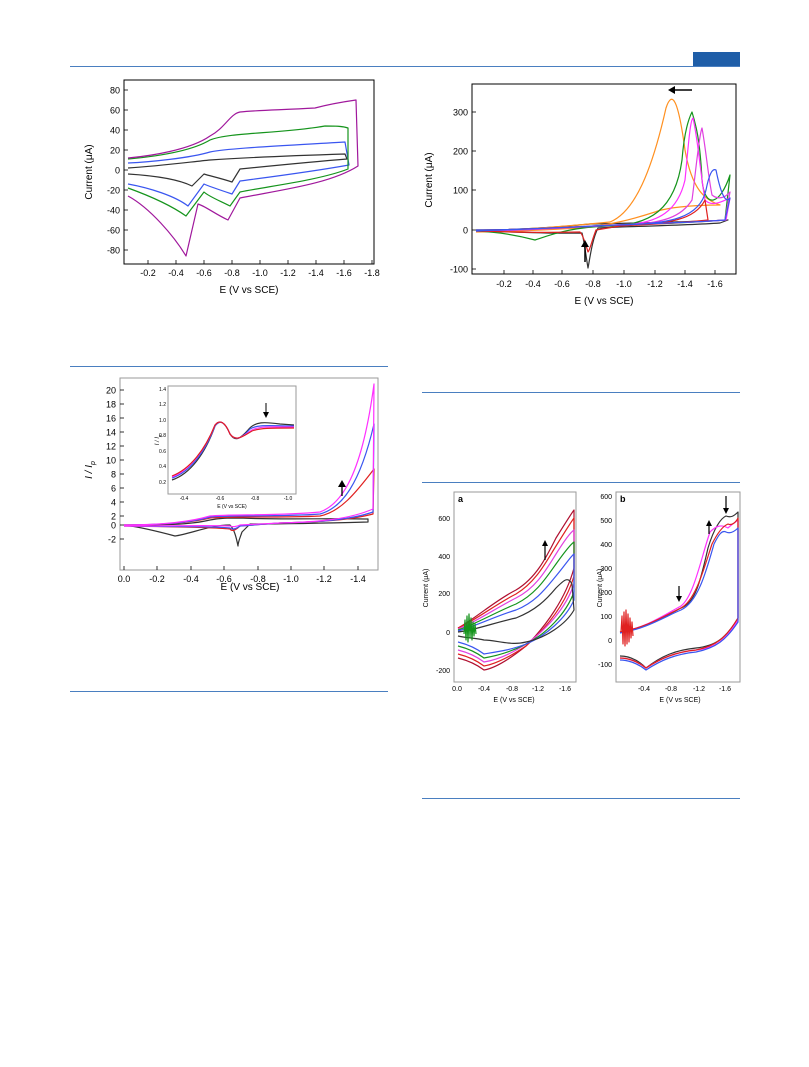  Describe the element at coordinates (162, 452) in the screenshot. I see `fig3-inset-ytick: 0.6` at that location.